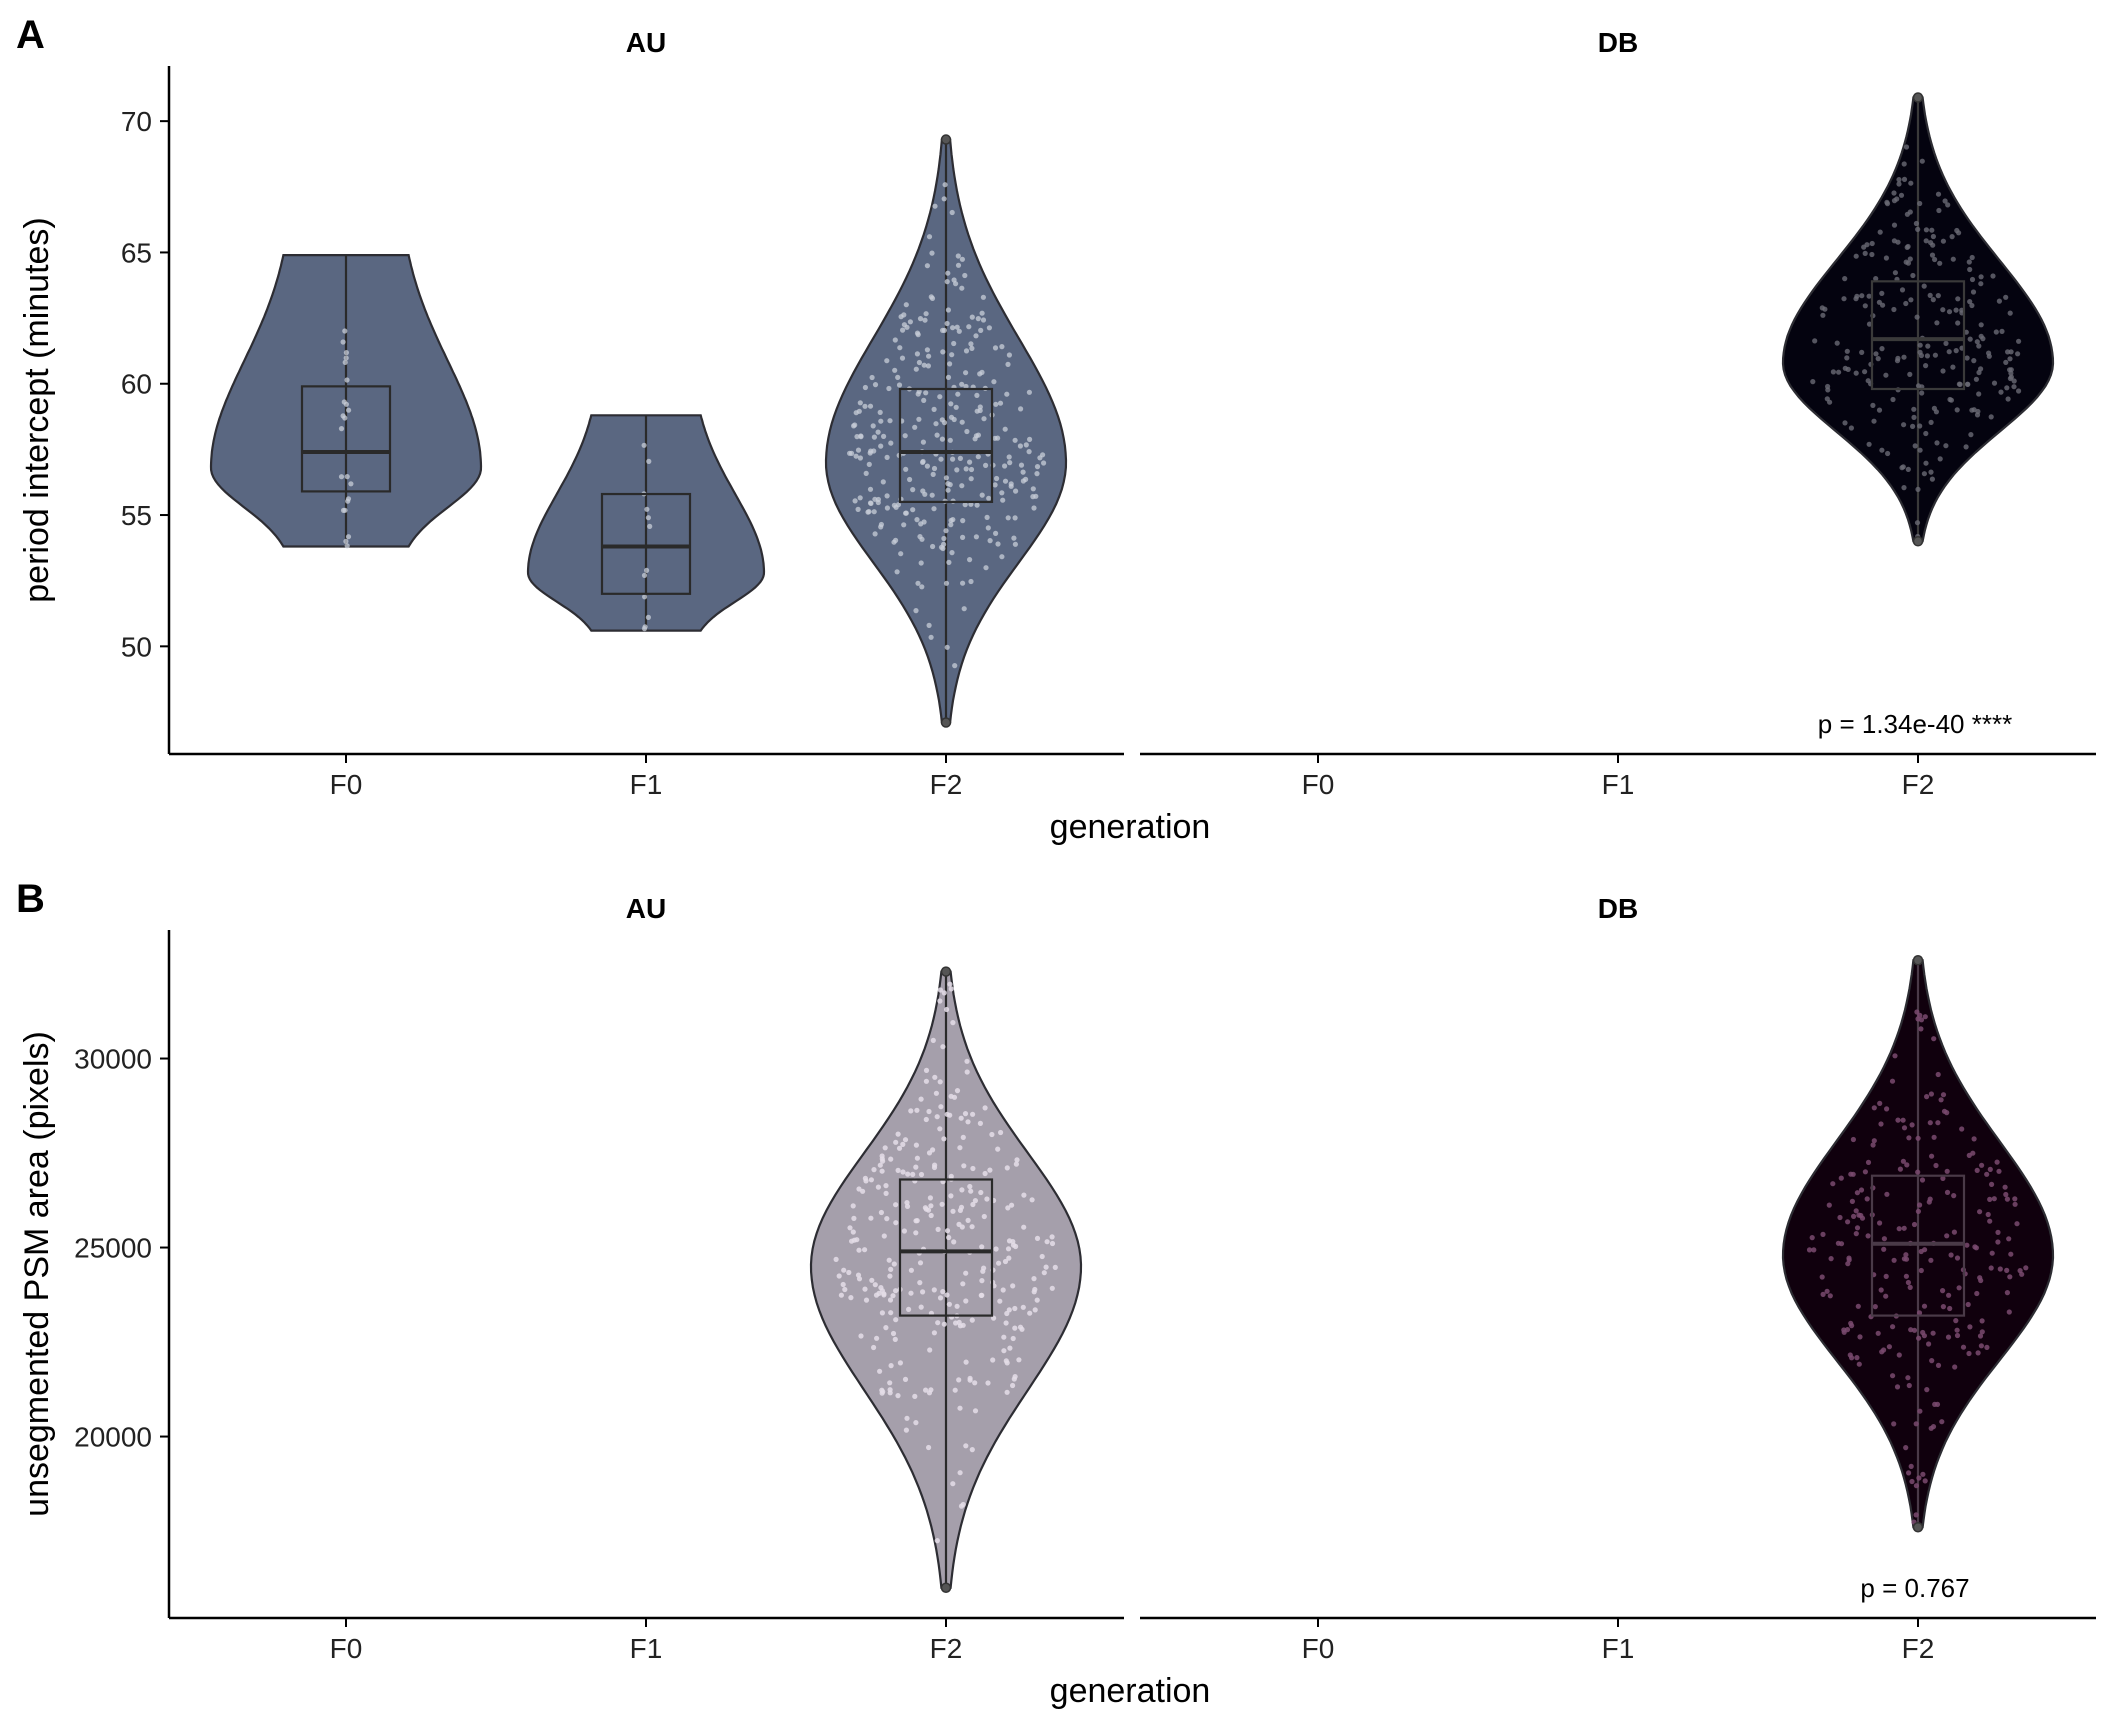  What do you see at coordinates (346, 1648) in the screenshot?
I see `panel-b-xtick-label: F0` at bounding box center [346, 1648].